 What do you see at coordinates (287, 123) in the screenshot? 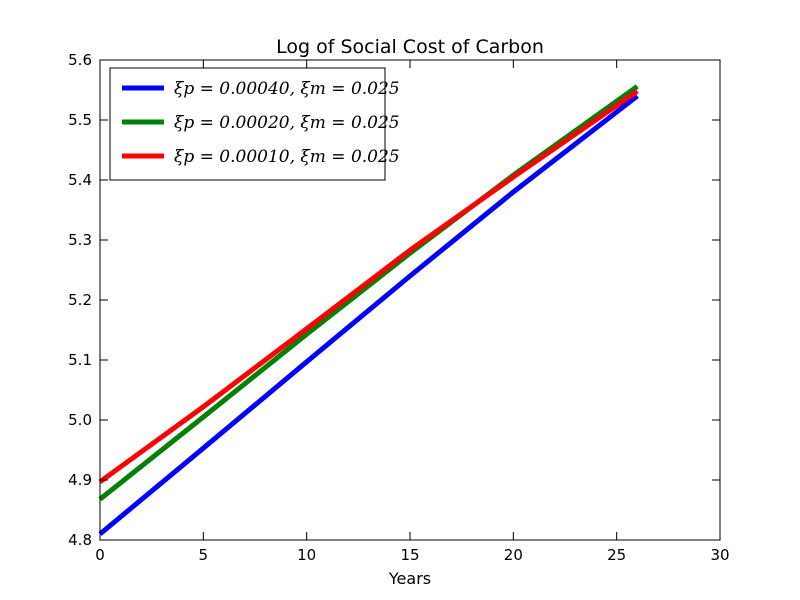
I see `legend-label-2: ξp = 0.00020, ξm = 0.025` at bounding box center [287, 123].